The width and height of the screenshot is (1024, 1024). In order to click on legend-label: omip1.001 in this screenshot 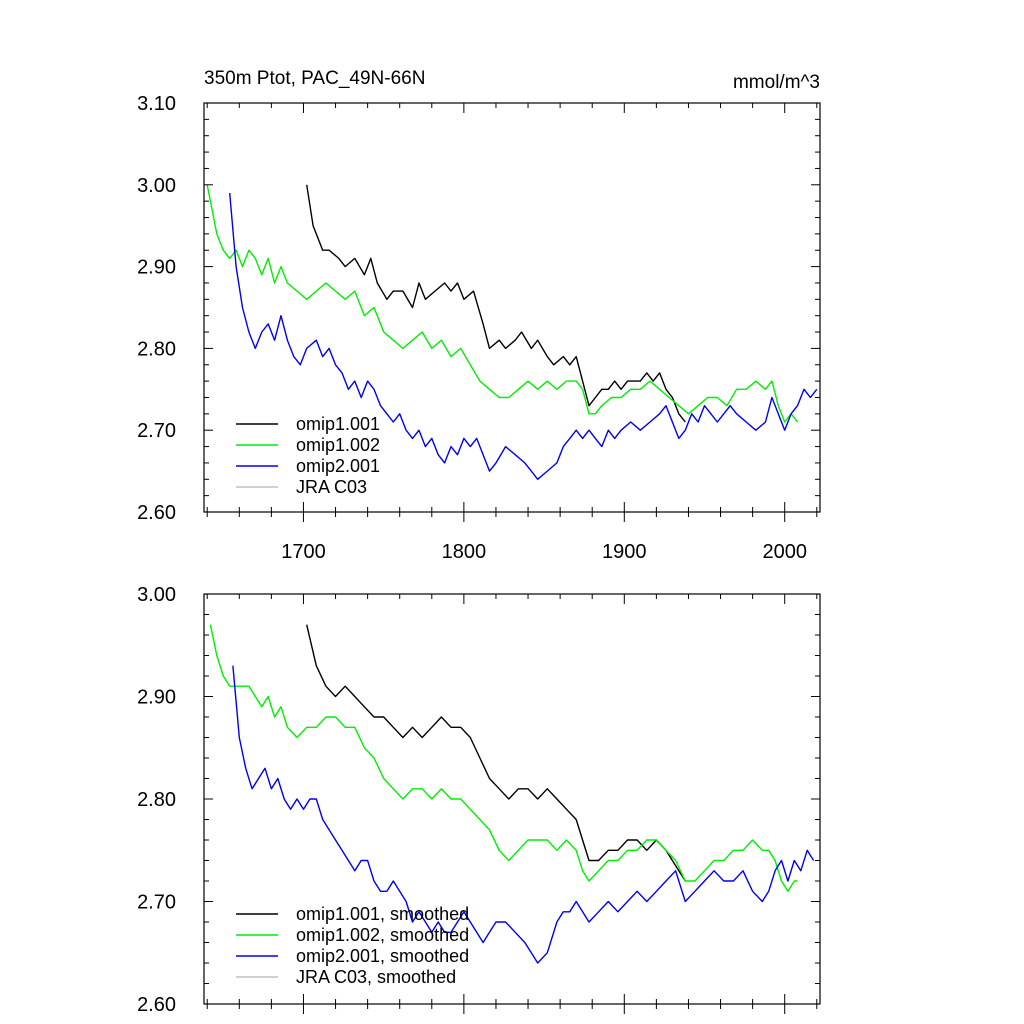, I will do `click(338, 424)`.